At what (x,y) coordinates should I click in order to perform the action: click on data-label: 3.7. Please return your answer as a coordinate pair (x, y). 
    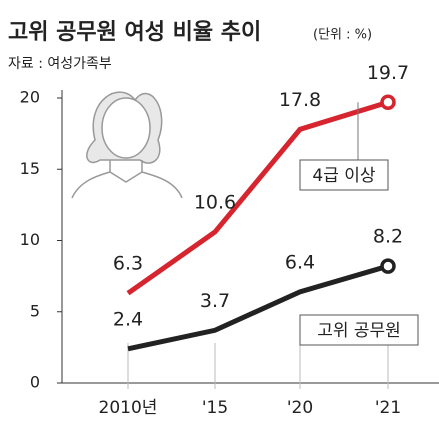
    Looking at the image, I should click on (215, 301).